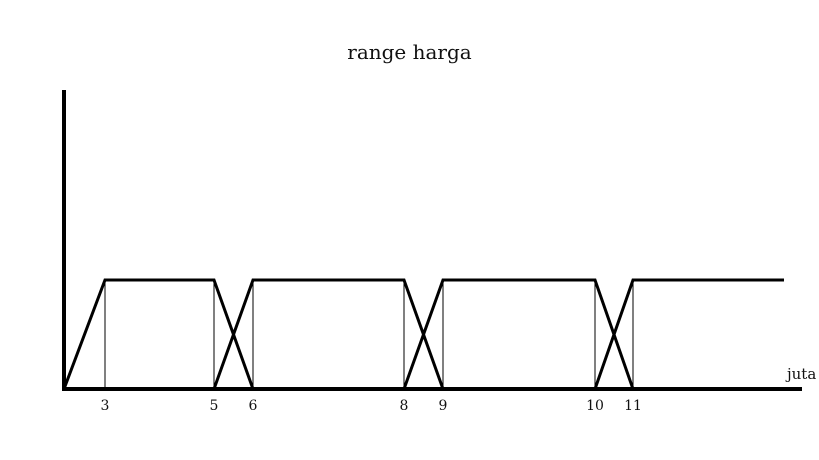  Describe the element at coordinates (253, 406) in the screenshot. I see `tick-label-6: 6` at that location.